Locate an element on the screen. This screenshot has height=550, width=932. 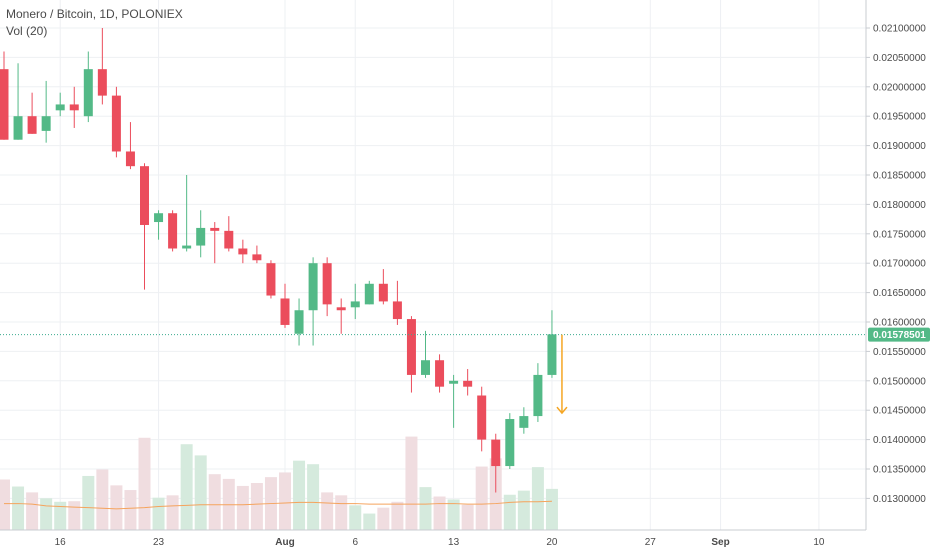
y-tick-label: 0.01900000 is located at coordinates (899, 146).